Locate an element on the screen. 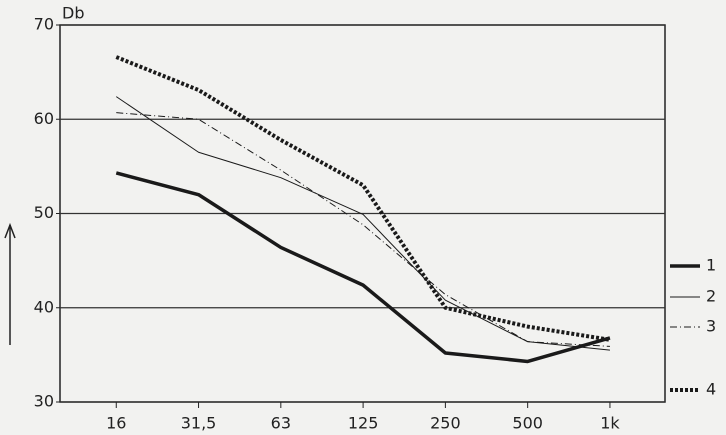 This screenshot has height=435, width=726. y-tick-label: 70 is located at coordinates (44, 24).